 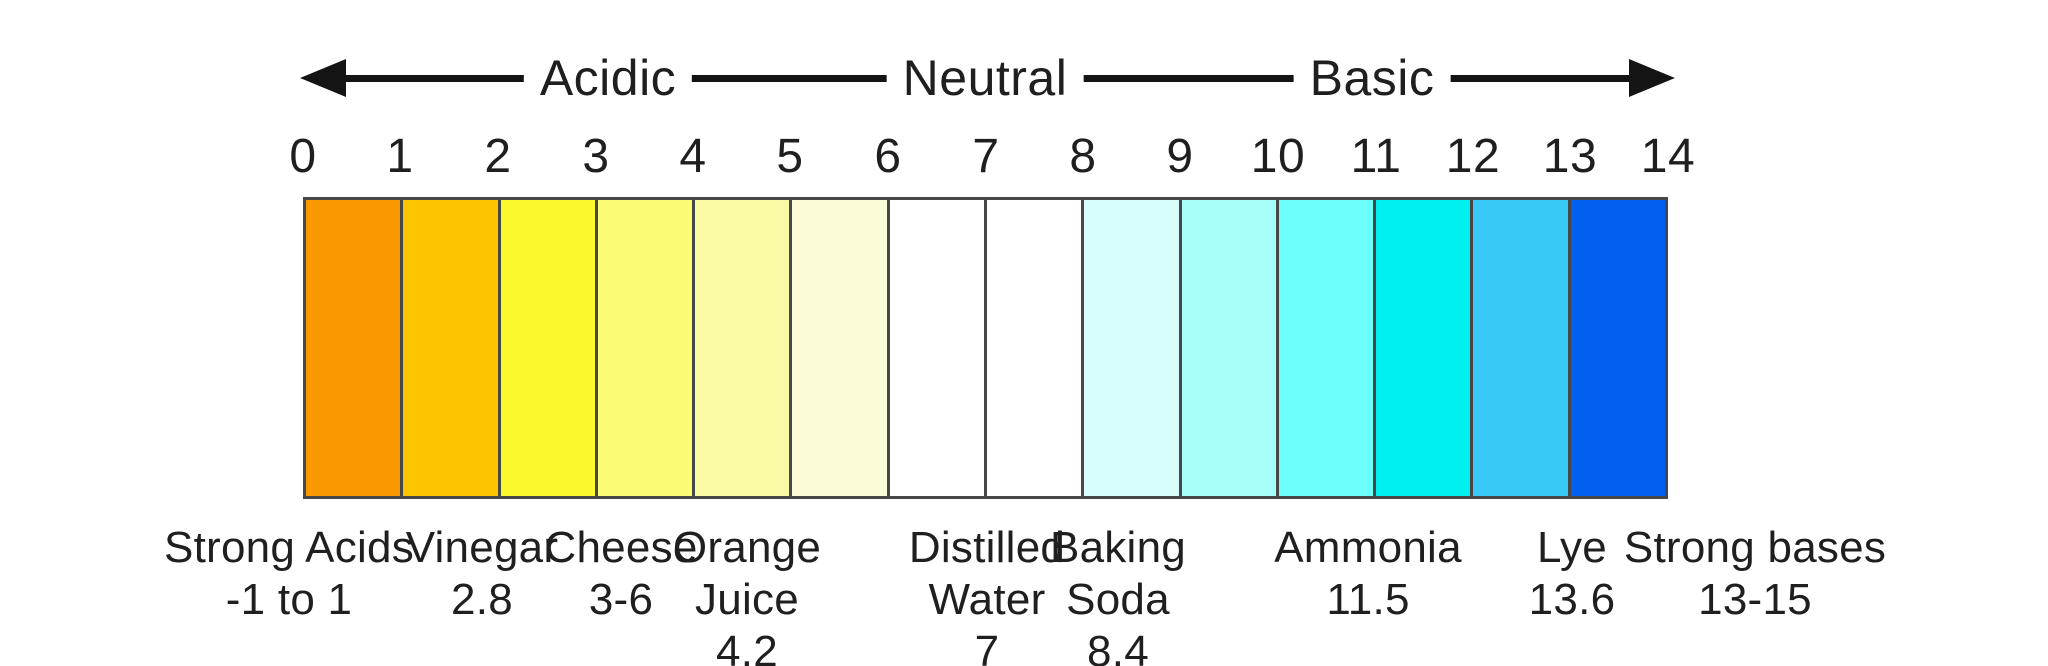 What do you see at coordinates (620, 574) in the screenshot?
I see `substance-label-cheese: Cheese 3-6` at bounding box center [620, 574].